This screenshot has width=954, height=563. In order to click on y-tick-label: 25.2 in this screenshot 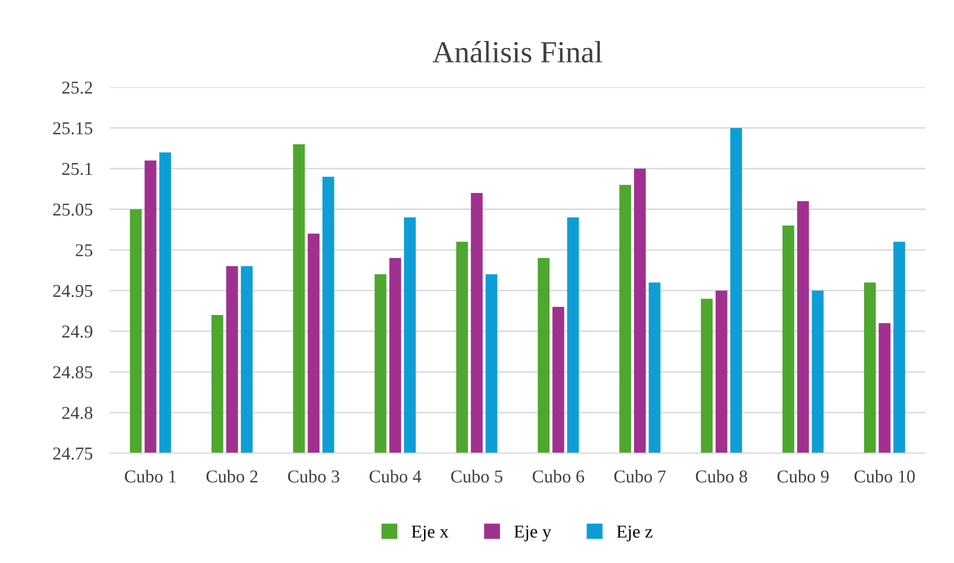, I will do `click(77, 88)`.